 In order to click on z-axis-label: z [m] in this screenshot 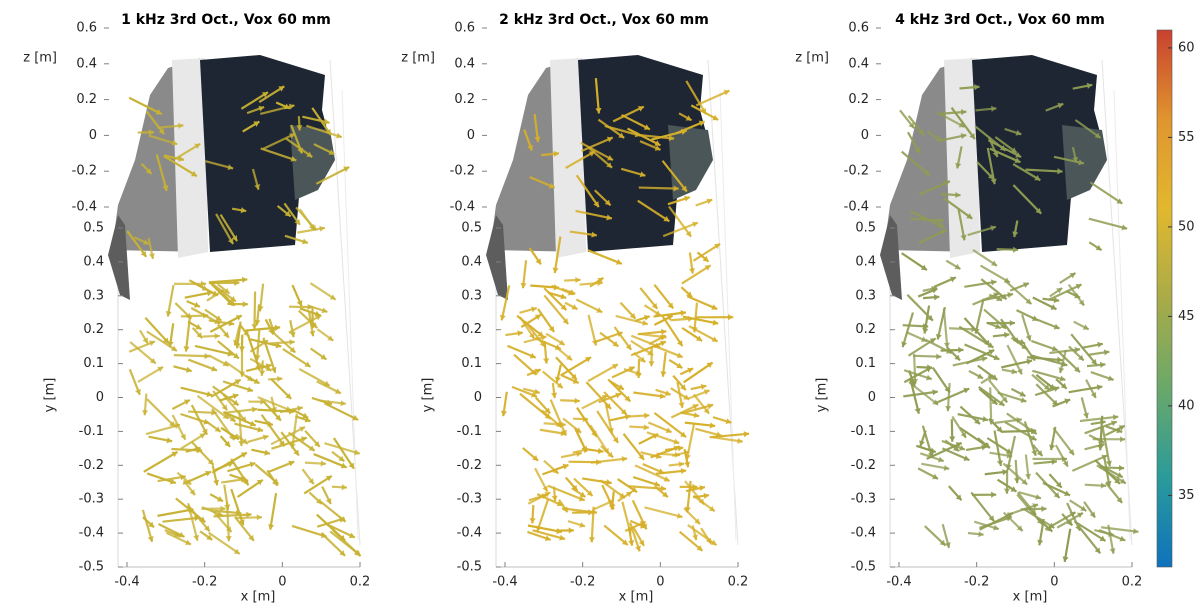, I will do `click(418, 58)`.